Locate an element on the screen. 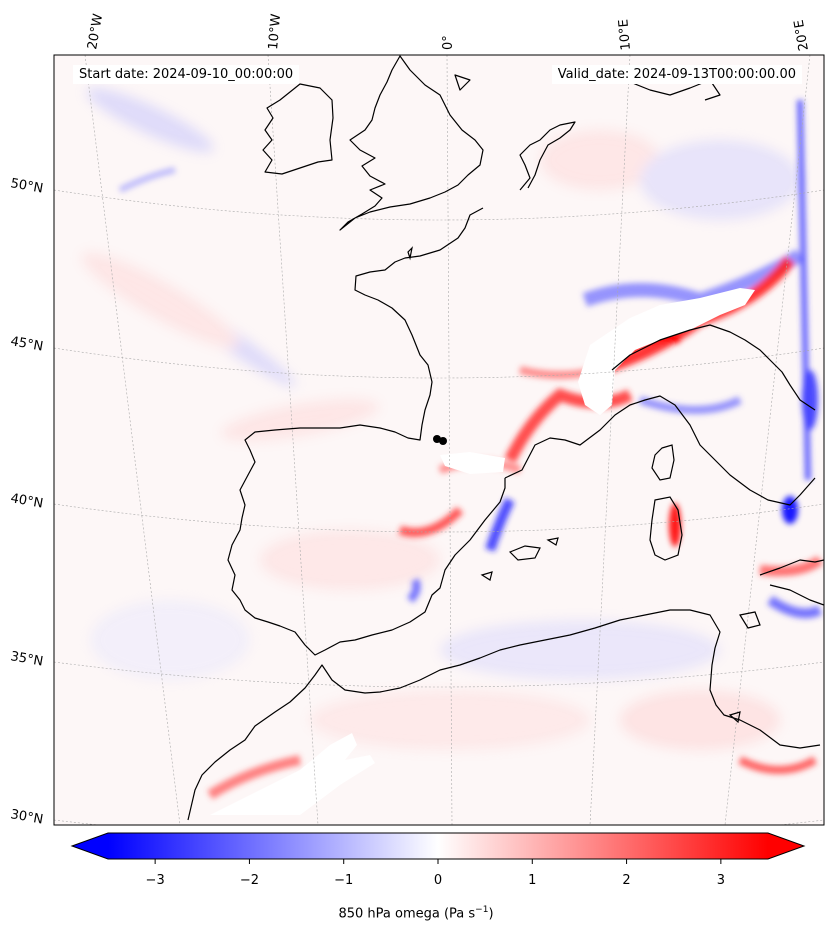 The width and height of the screenshot is (832, 936). colorbar-tick-label: 1 is located at coordinates (532, 880).